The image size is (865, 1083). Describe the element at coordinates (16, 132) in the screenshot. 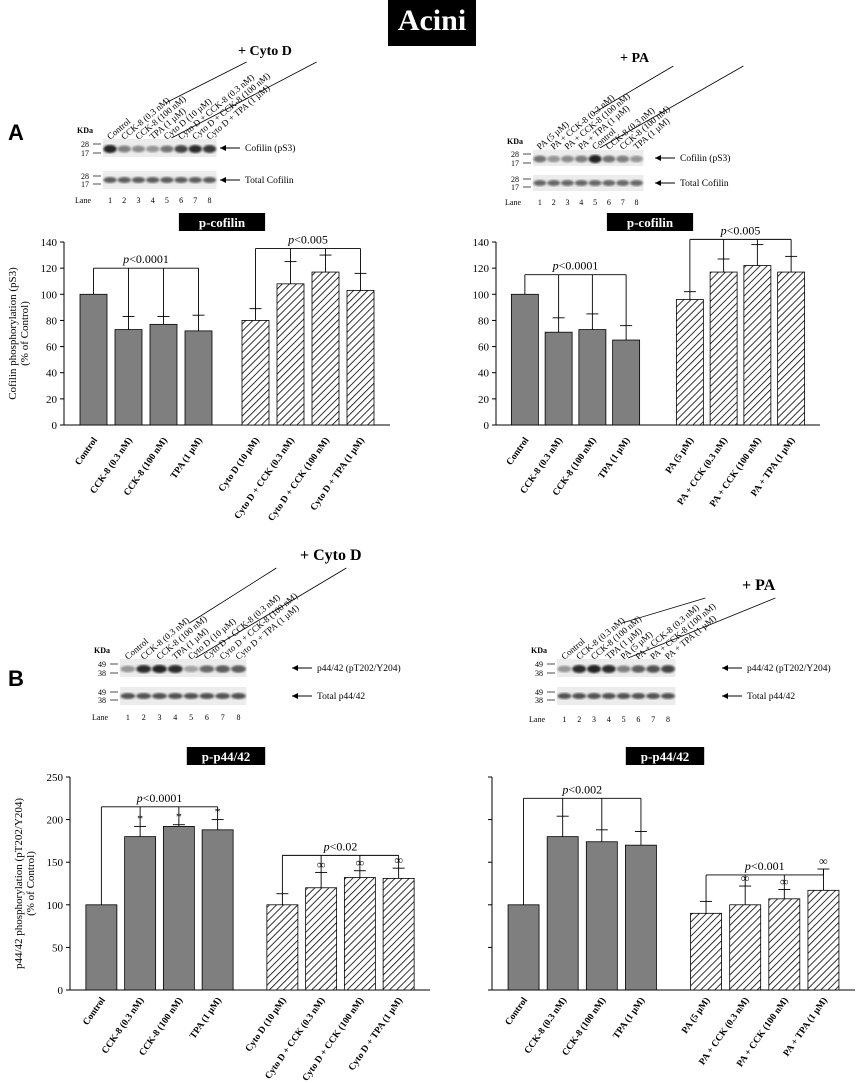

I see `panel-label-a: A` at that location.